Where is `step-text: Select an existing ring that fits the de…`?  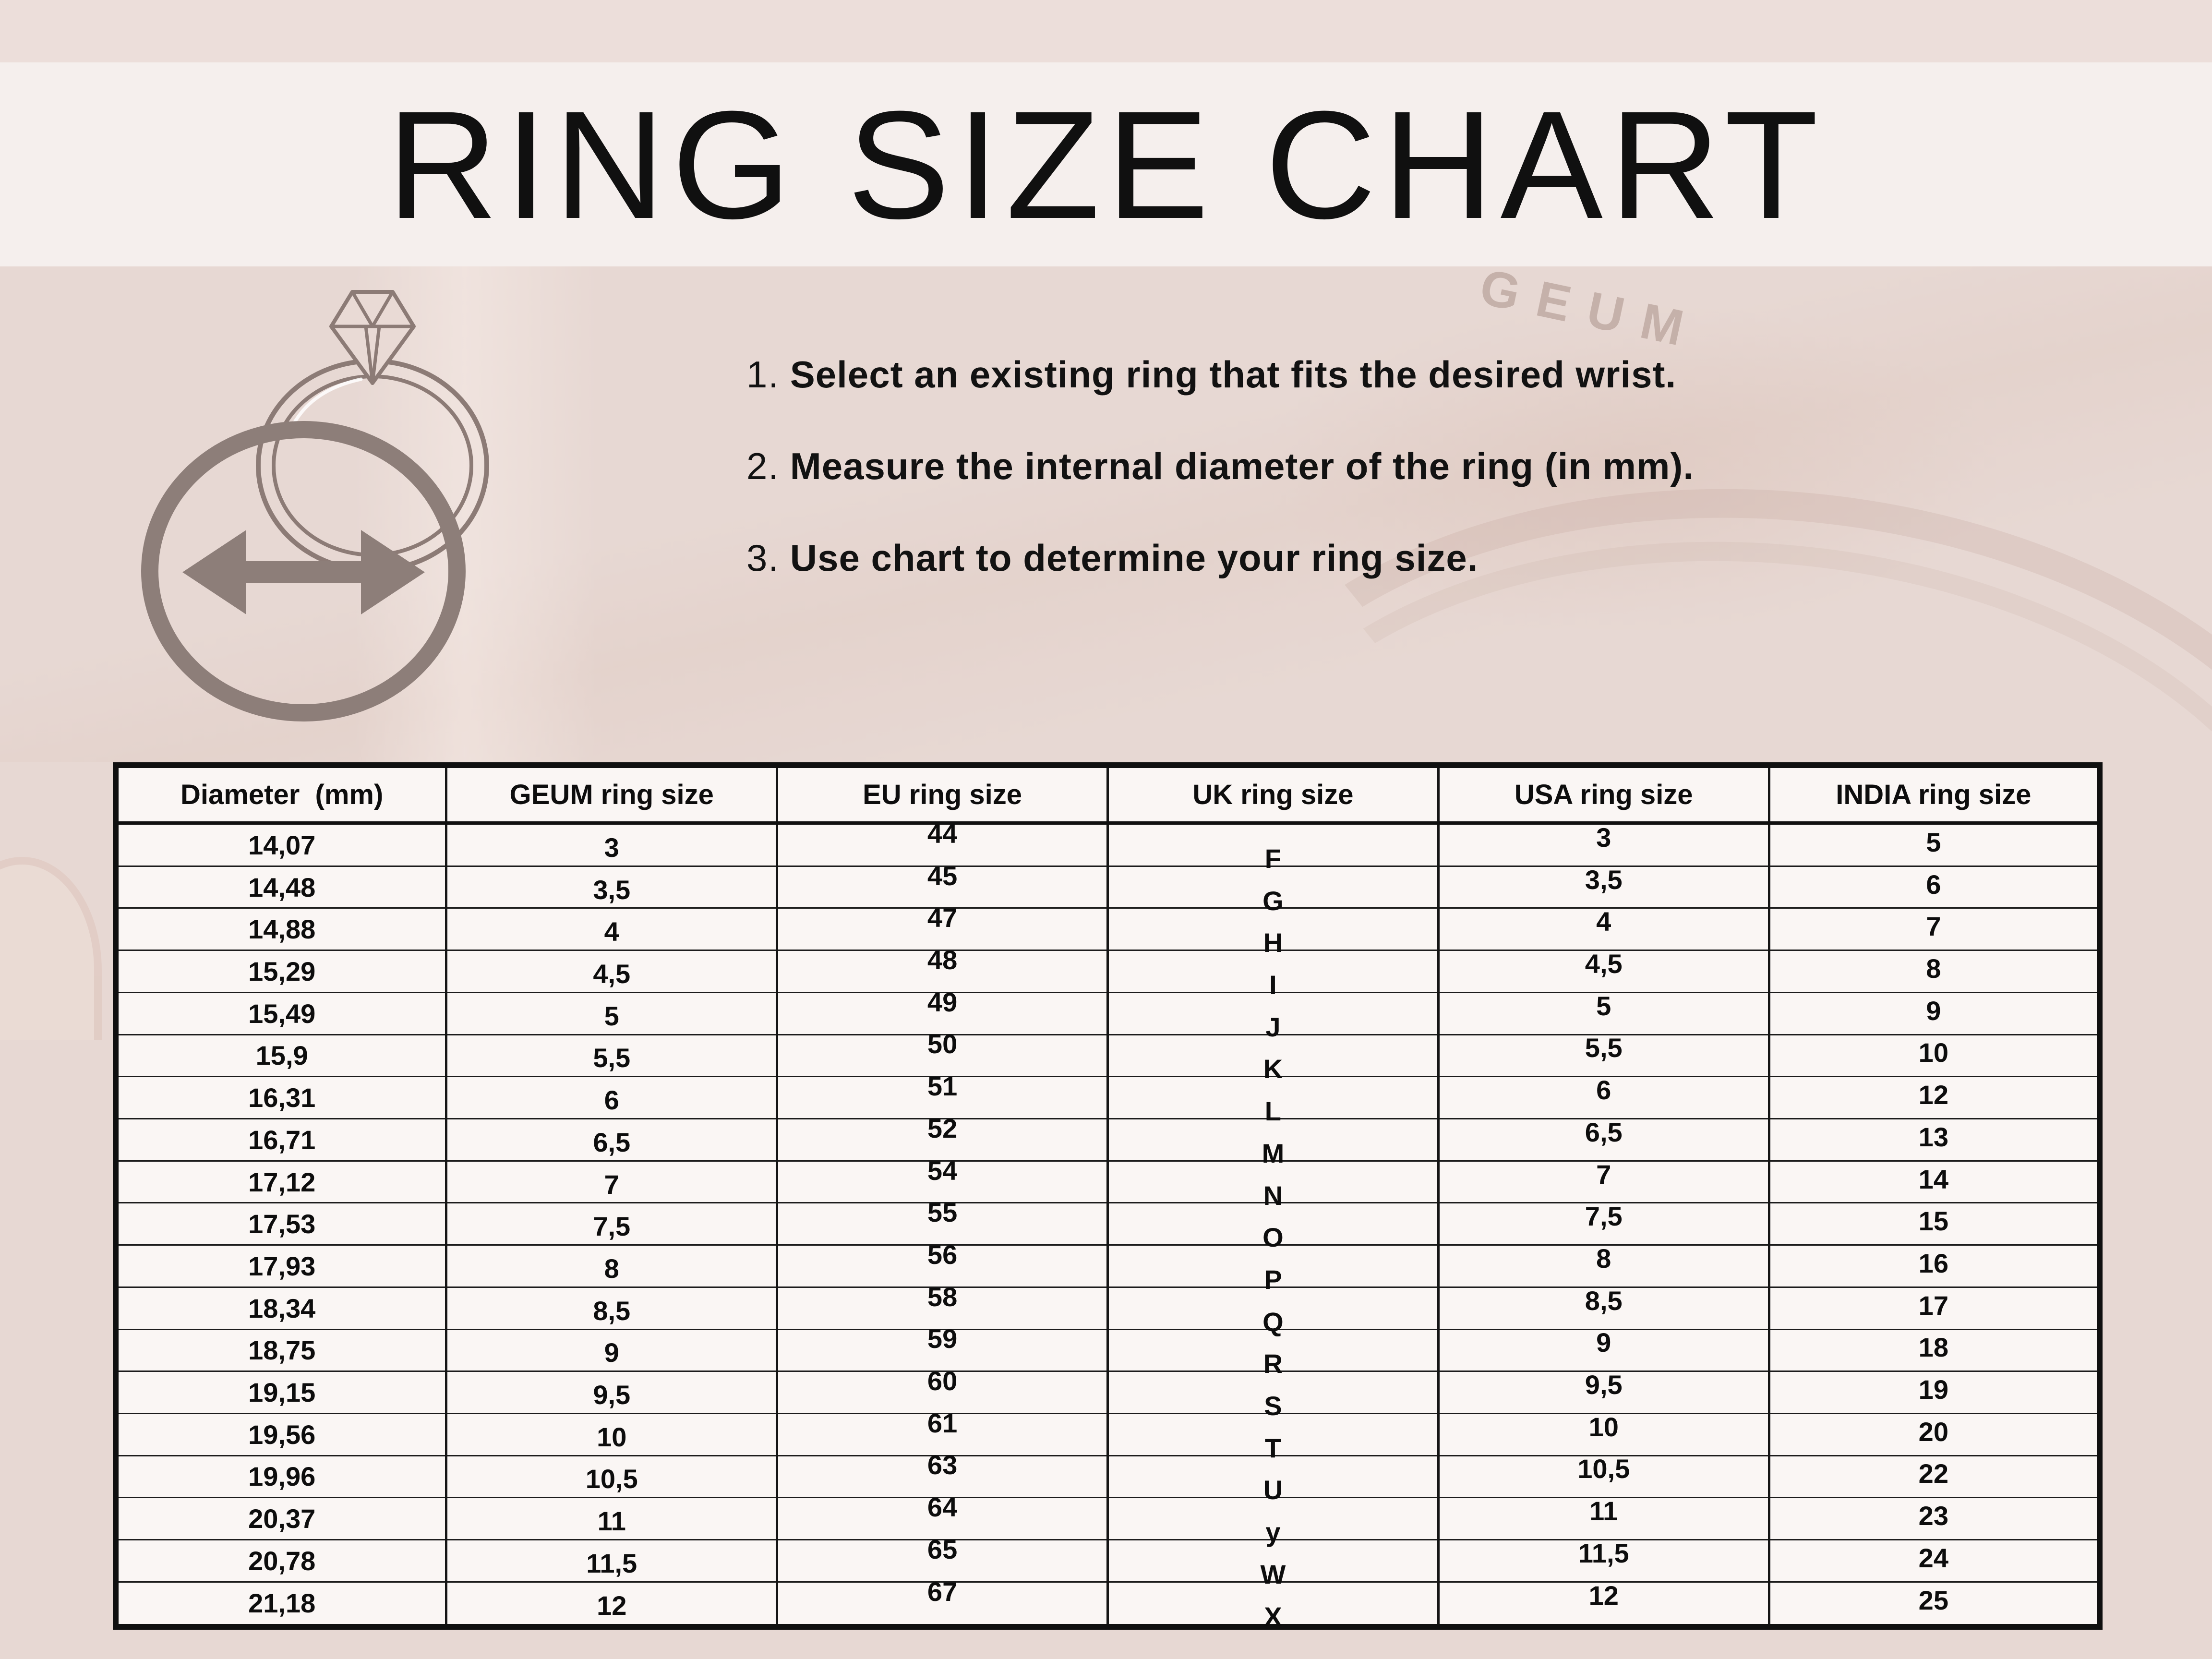 step-text: Select an existing ring that fits the de… is located at coordinates (1233, 374).